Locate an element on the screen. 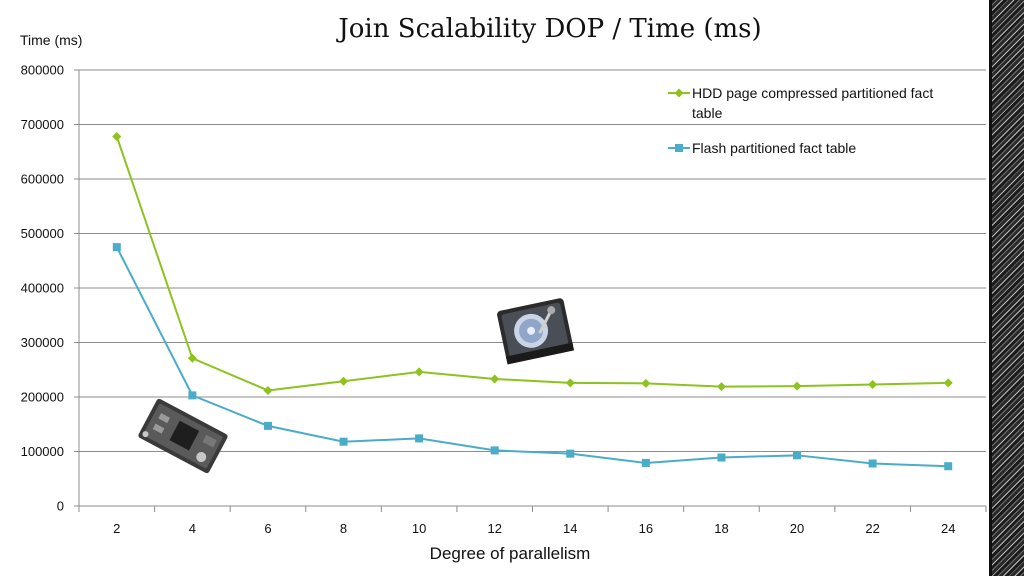 The image size is (1024, 576). y-tick-label: 400000 is located at coordinates (42, 288).